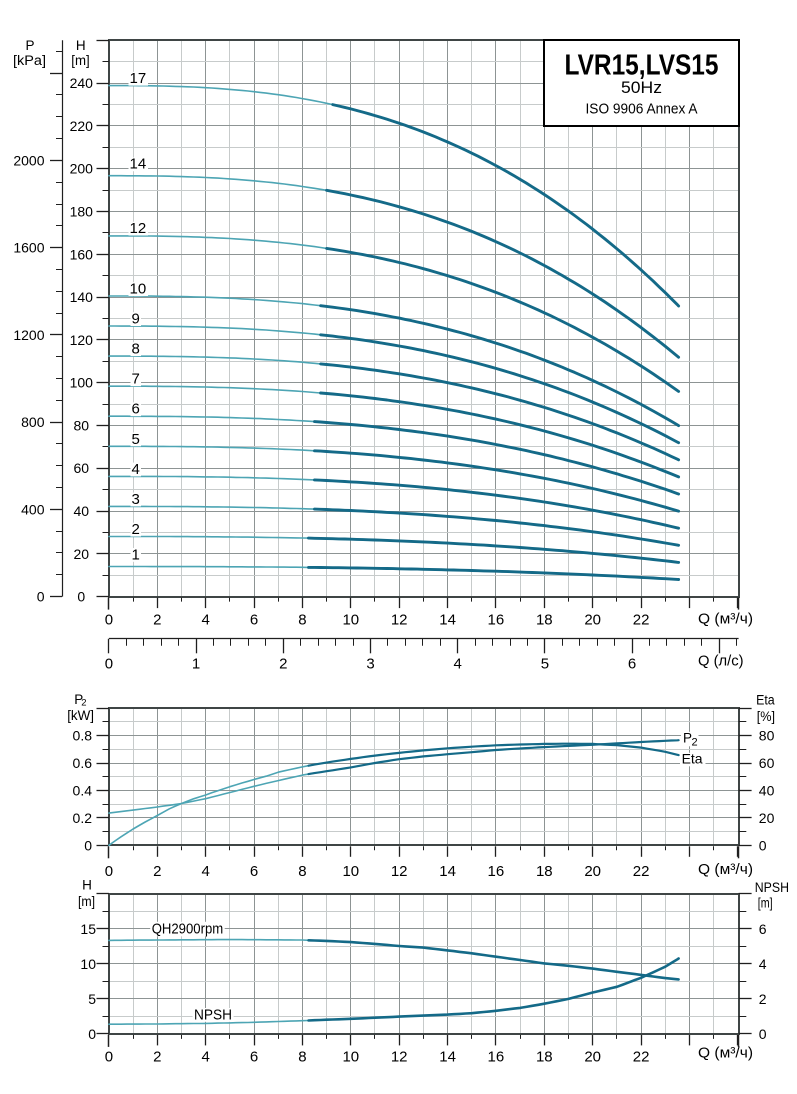 The width and height of the screenshot is (797, 1094). Describe the element at coordinates (136, 379) in the screenshot. I see `svg-text: 7` at that location.